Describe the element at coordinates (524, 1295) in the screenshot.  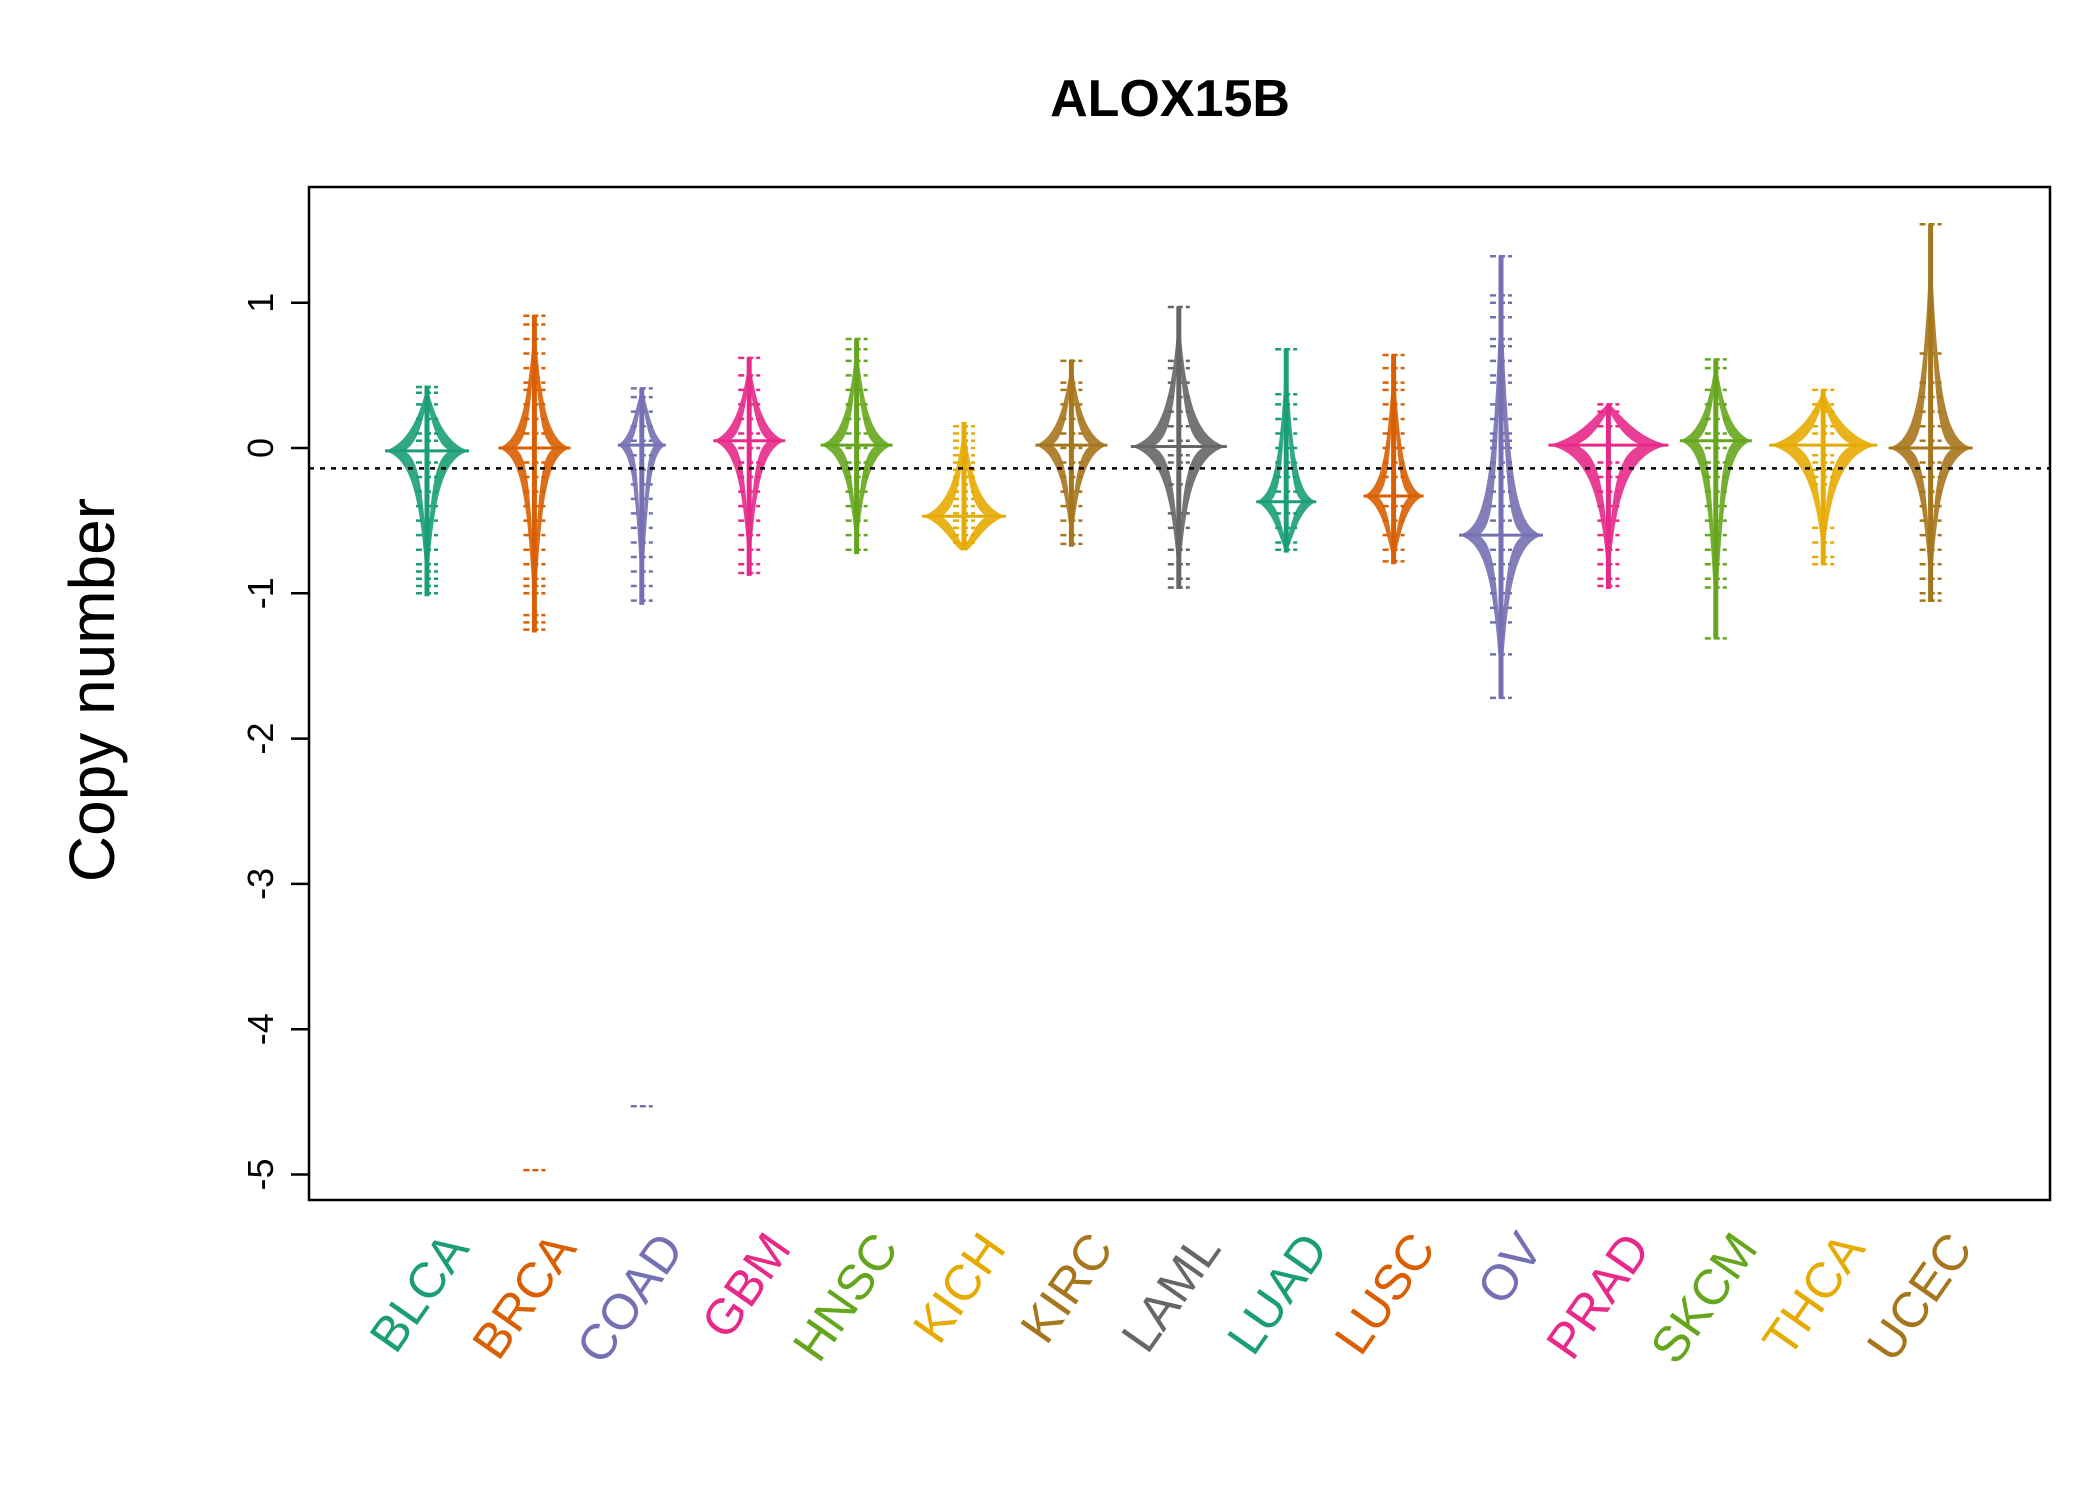
I see `x-label-brca: BRCA` at that location.